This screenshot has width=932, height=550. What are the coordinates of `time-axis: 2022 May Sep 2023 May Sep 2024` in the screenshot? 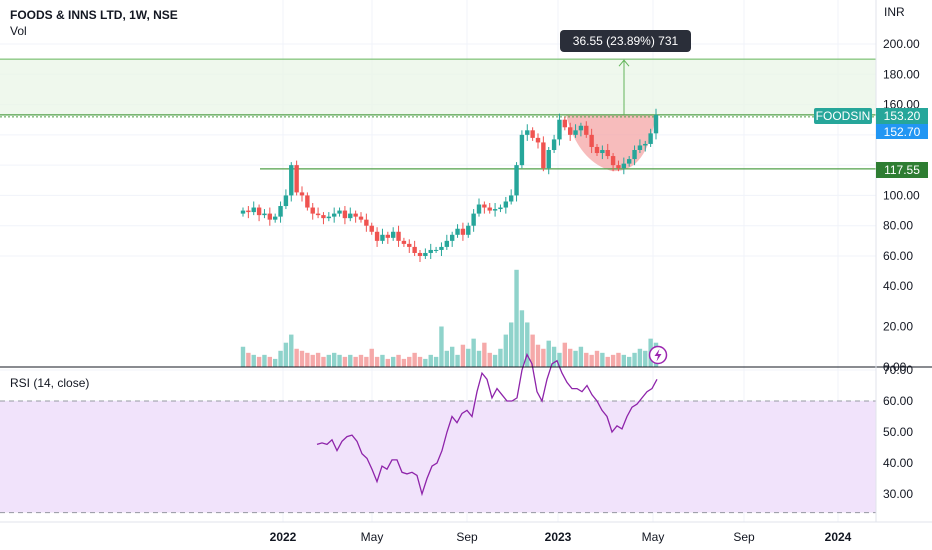 It's located at (561, 537).